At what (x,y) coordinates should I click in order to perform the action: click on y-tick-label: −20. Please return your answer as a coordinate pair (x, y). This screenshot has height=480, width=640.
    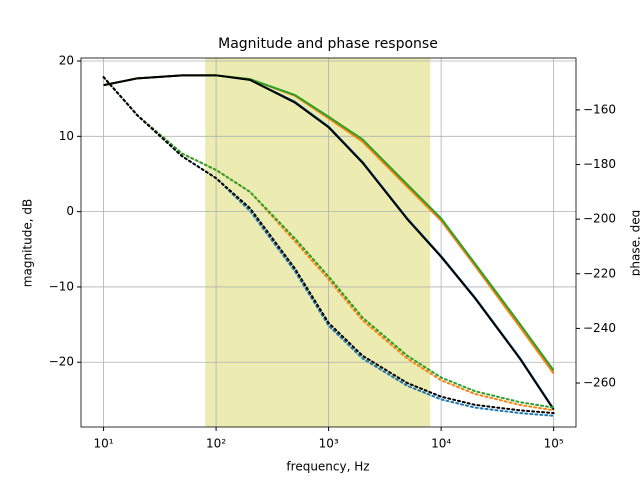
    Looking at the image, I should click on (61, 362).